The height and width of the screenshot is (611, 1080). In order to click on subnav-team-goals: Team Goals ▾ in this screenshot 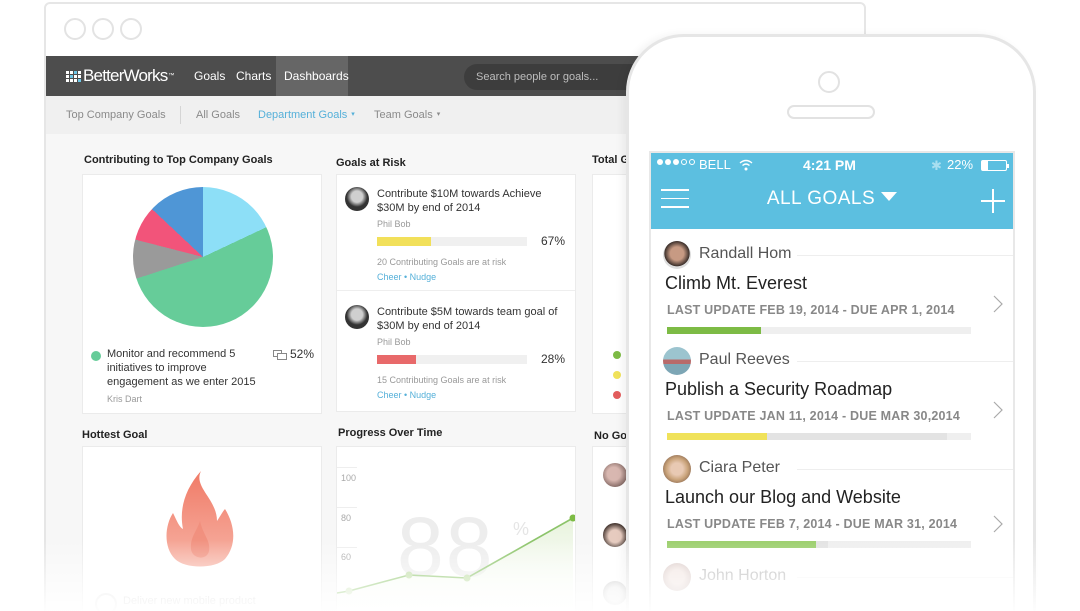, I will do `click(407, 115)`.